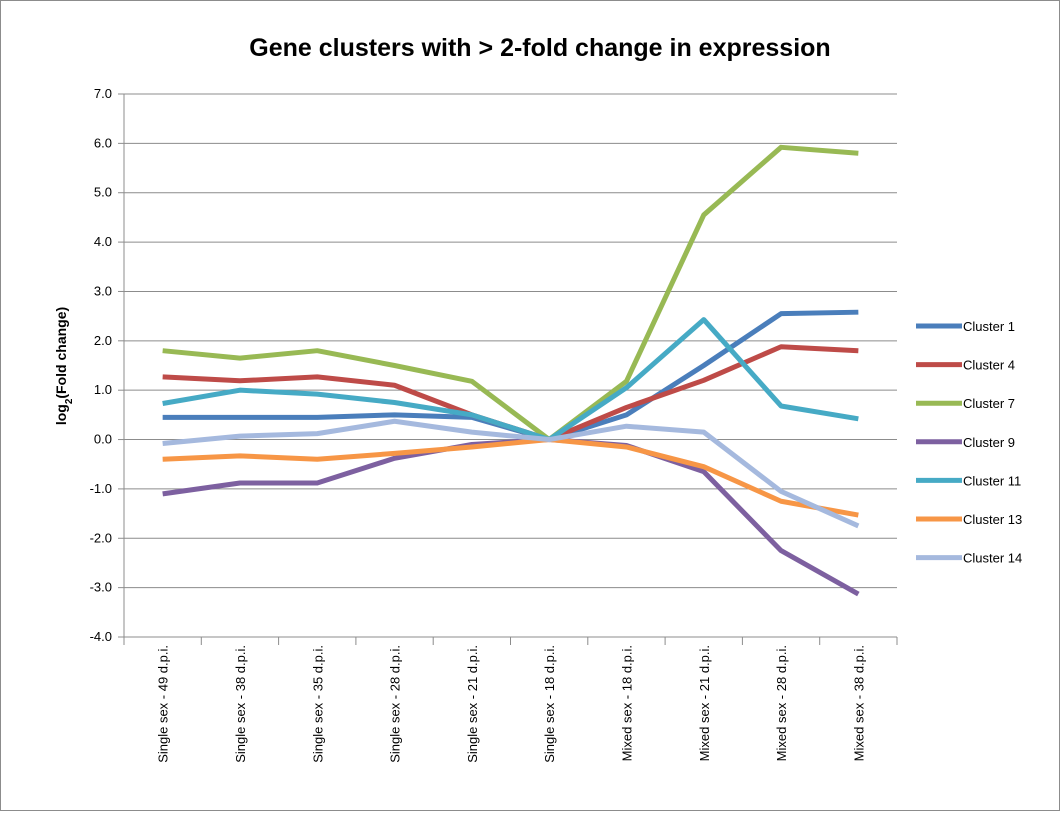  Describe the element at coordinates (472, 704) in the screenshot. I see `x-tick-label: Single sex - 21 d.p.i.` at that location.